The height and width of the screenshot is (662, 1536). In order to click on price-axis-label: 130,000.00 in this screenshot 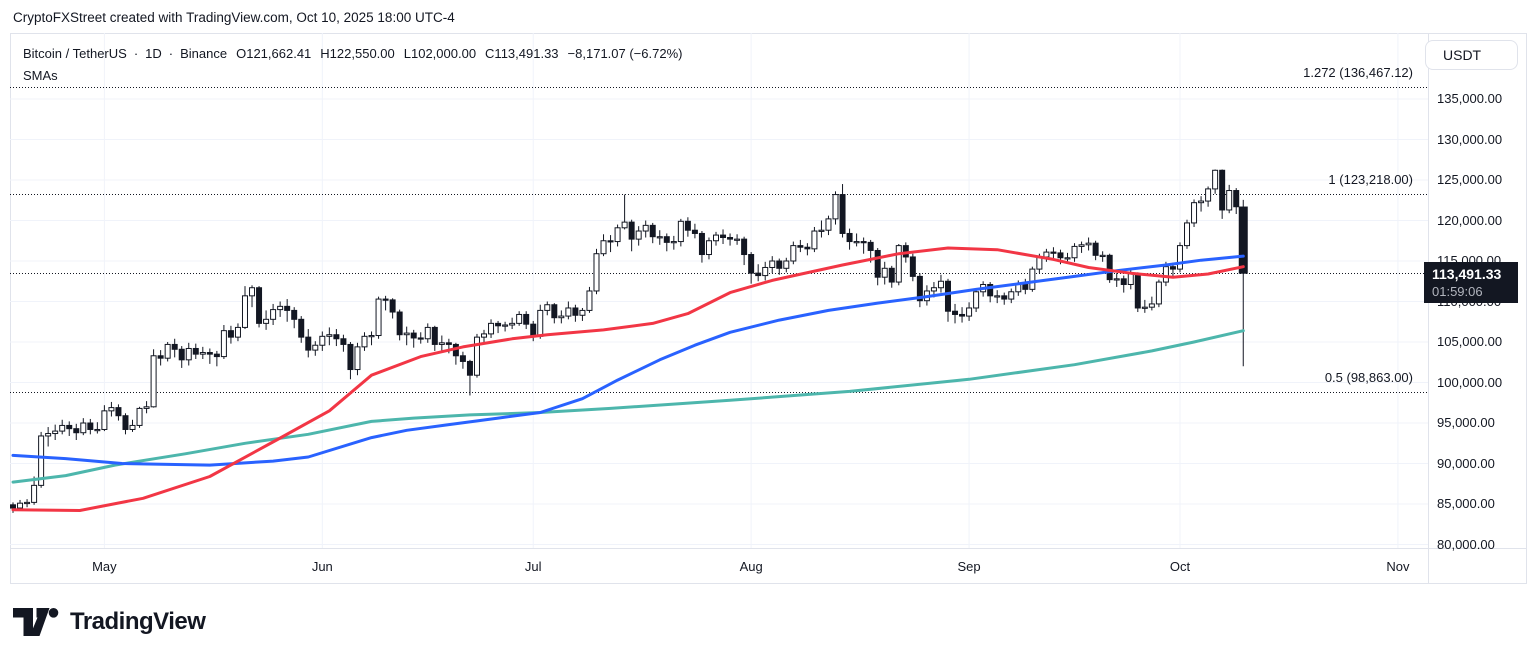, I will do `click(1470, 139)`.